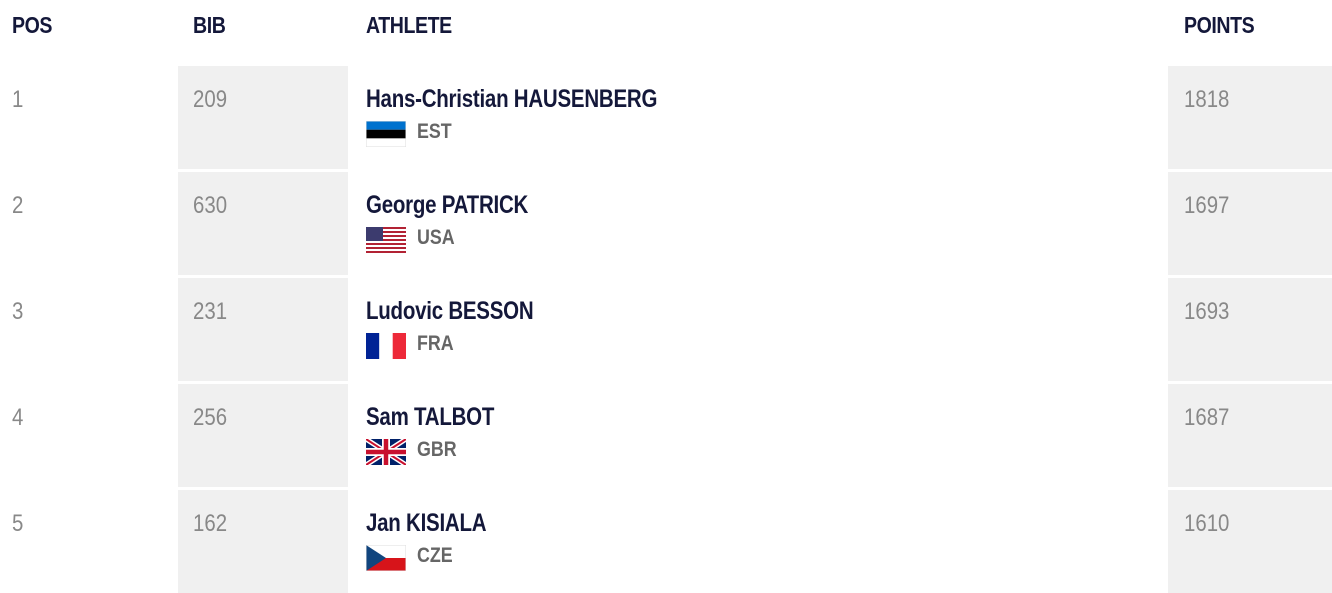  I want to click on header-bib: BIB, so click(209, 25).